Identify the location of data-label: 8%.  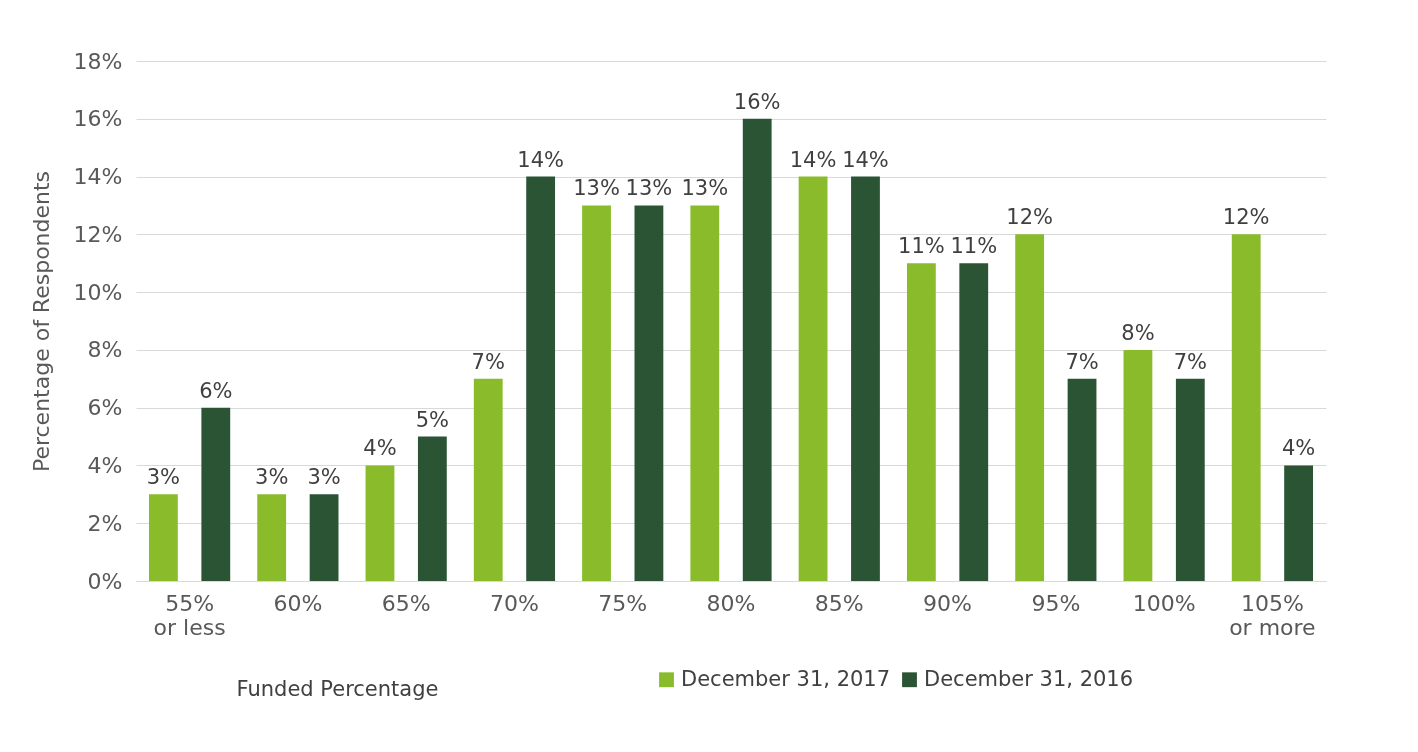
(1138, 332).